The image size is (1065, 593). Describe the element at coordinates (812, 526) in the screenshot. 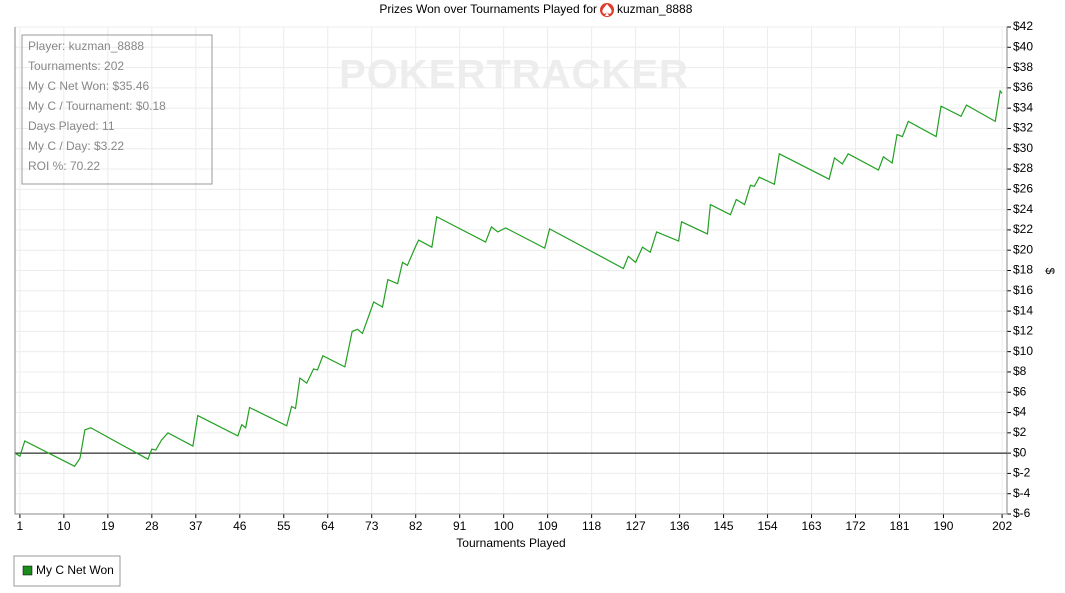

I see `x-tick-label: 163` at that location.